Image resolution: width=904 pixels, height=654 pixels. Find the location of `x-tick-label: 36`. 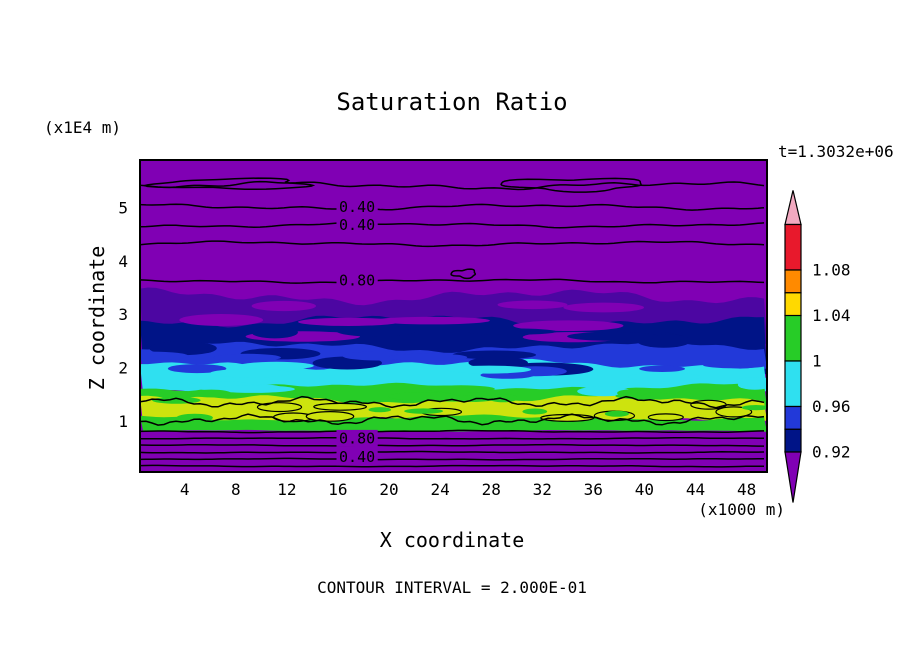

x-tick-label: 36 is located at coordinates (593, 489).